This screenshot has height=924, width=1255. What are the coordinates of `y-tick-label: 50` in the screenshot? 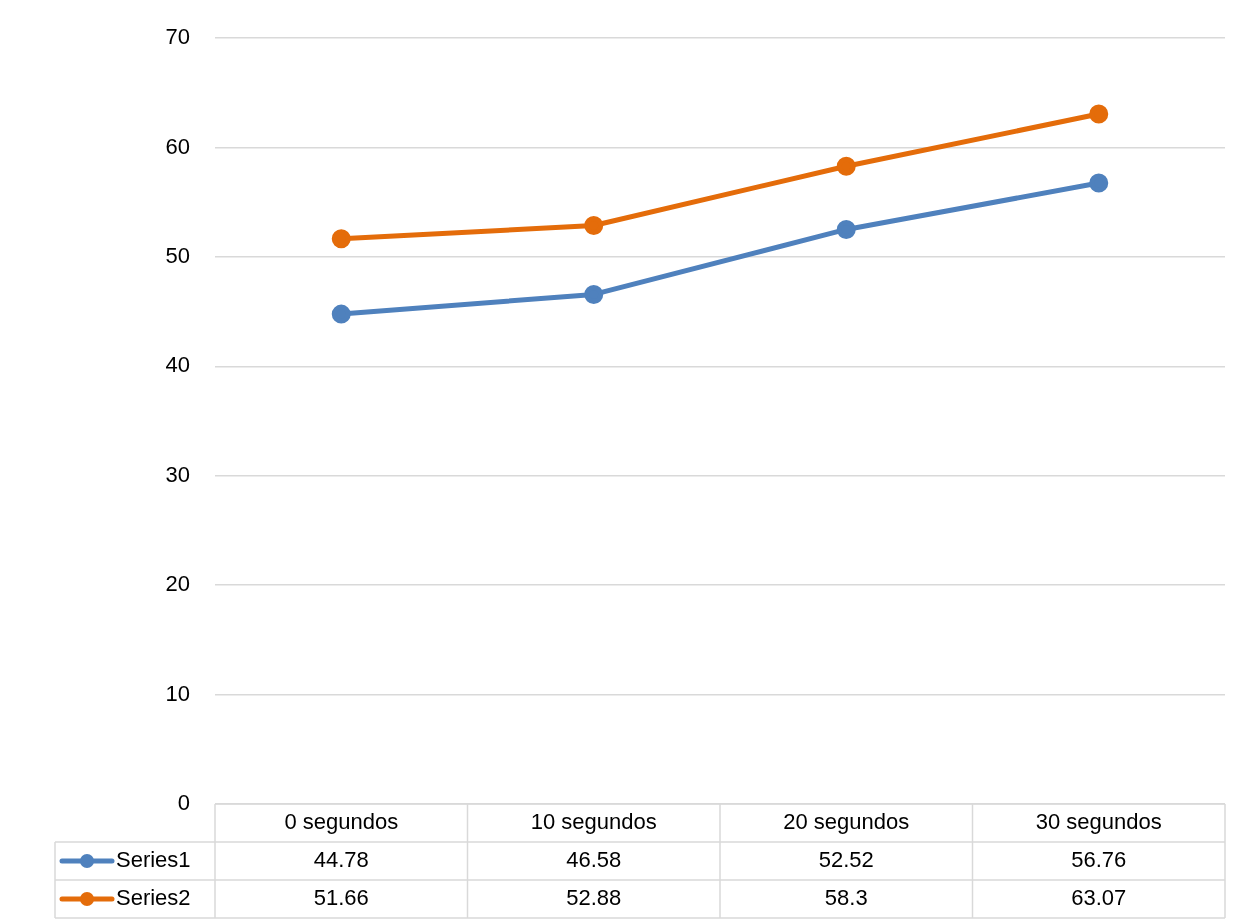 It's located at (177, 256).